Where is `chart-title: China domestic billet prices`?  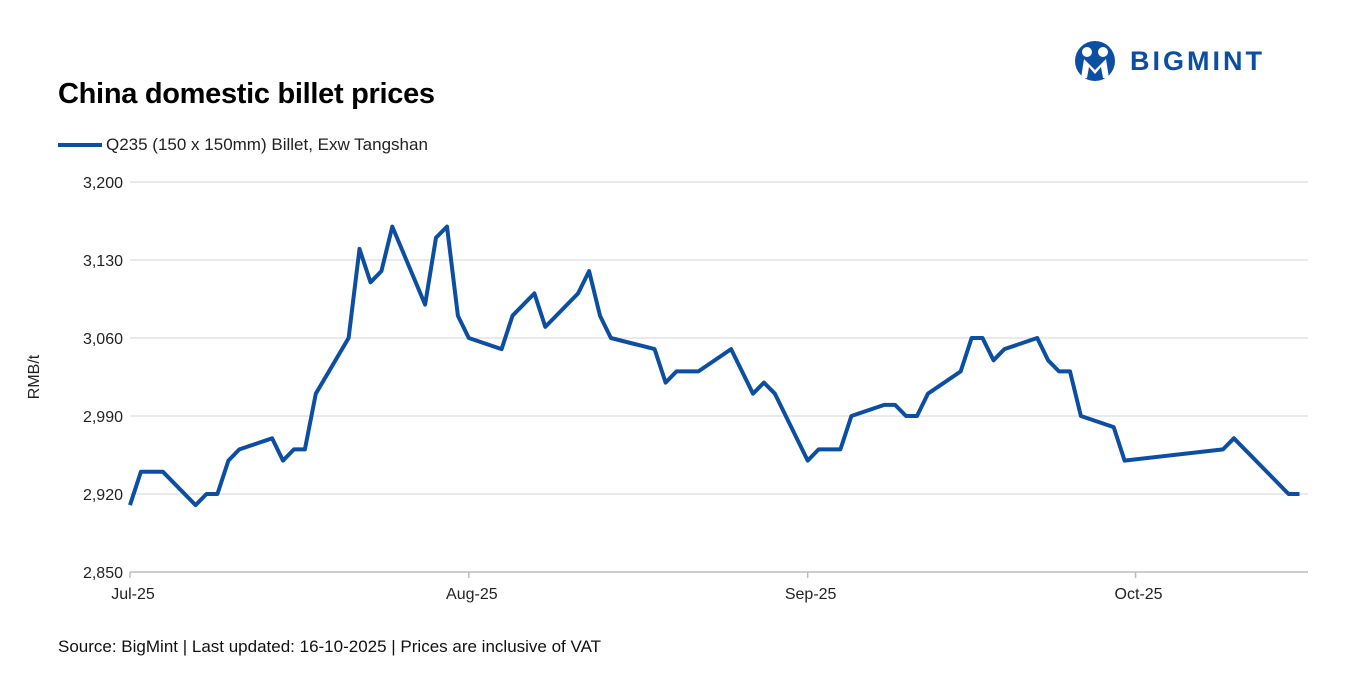
chart-title: China domestic billet prices is located at coordinates (246, 94).